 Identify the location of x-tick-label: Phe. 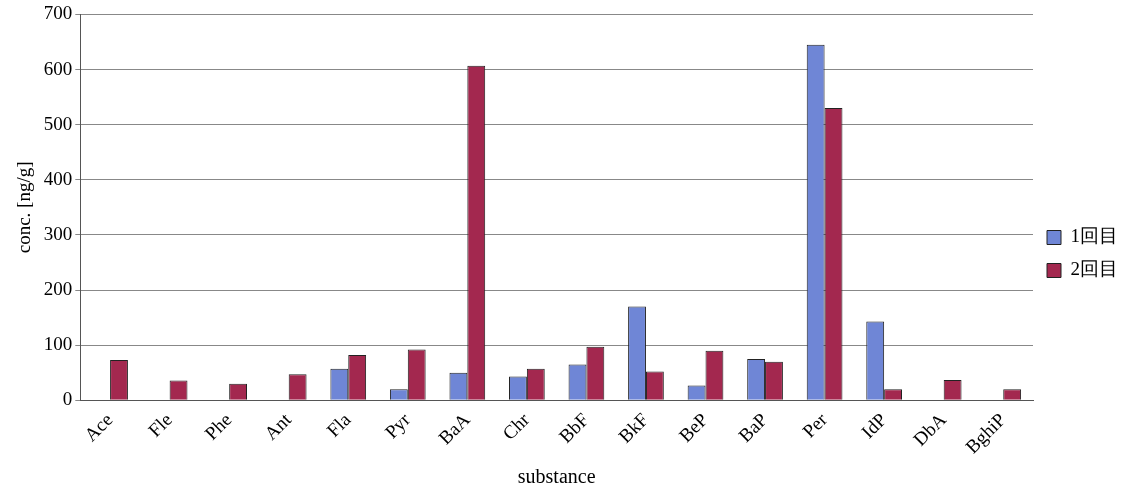
(218, 426).